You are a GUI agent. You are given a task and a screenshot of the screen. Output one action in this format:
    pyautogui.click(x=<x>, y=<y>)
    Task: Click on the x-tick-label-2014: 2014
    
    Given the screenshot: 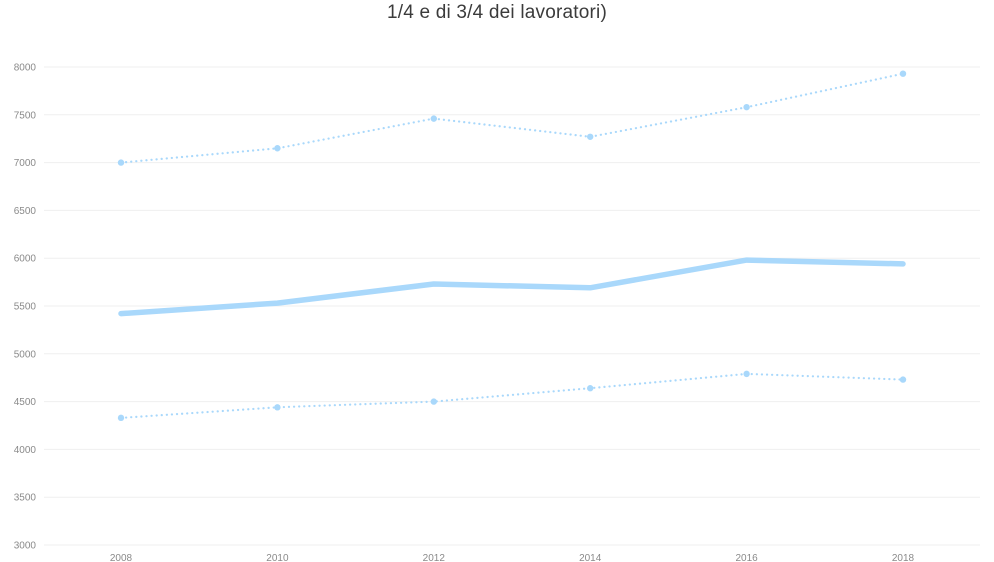 What is the action you would take?
    pyautogui.click(x=590, y=557)
    